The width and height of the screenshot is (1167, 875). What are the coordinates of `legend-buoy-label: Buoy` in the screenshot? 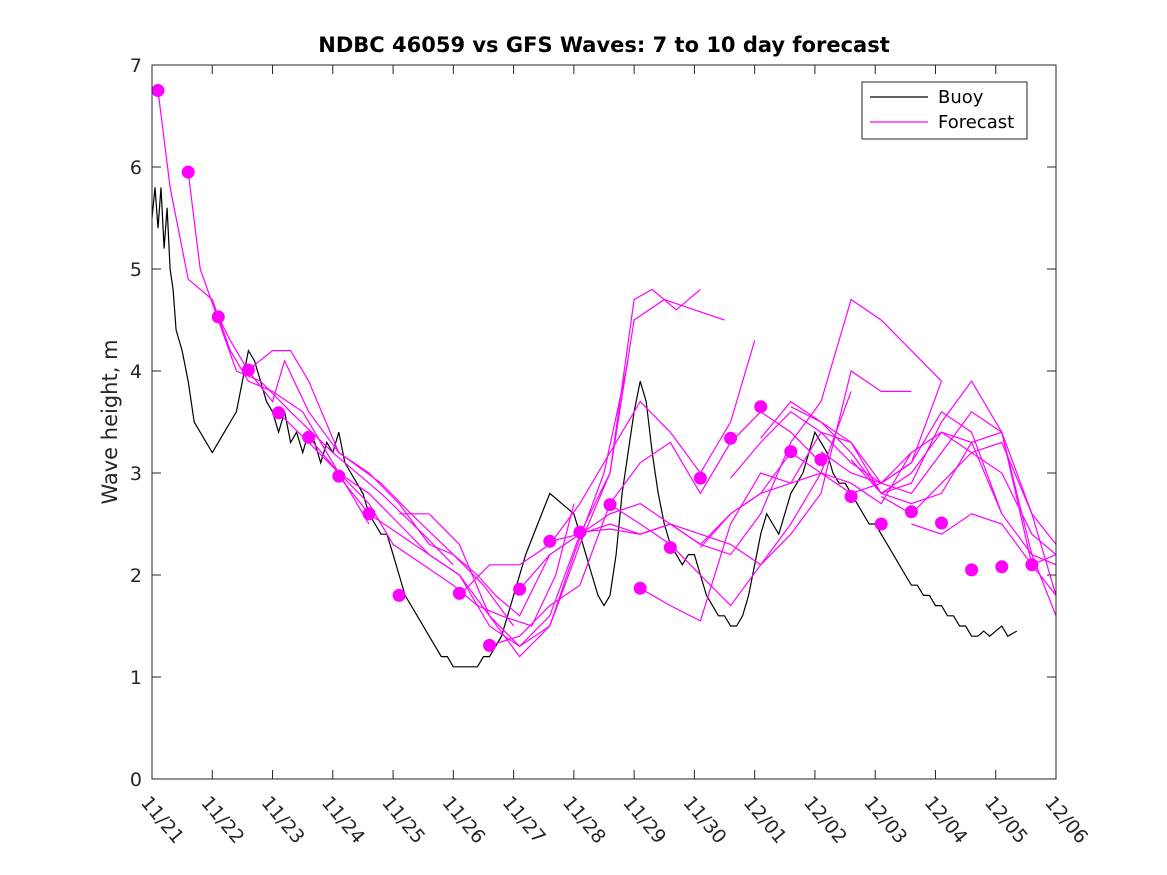 It's located at (961, 97).